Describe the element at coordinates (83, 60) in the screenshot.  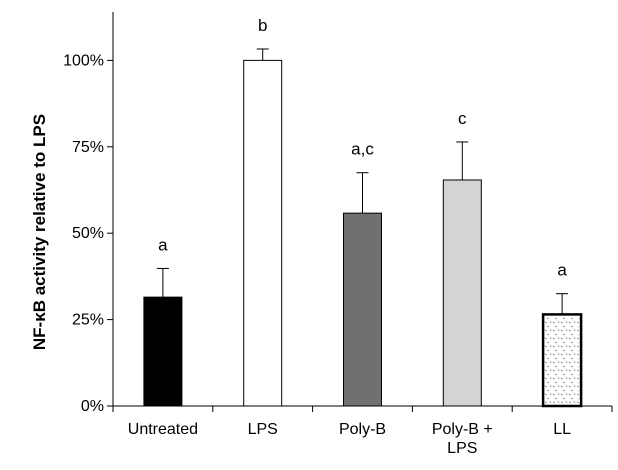
I see `y-tick-label: 100%` at that location.